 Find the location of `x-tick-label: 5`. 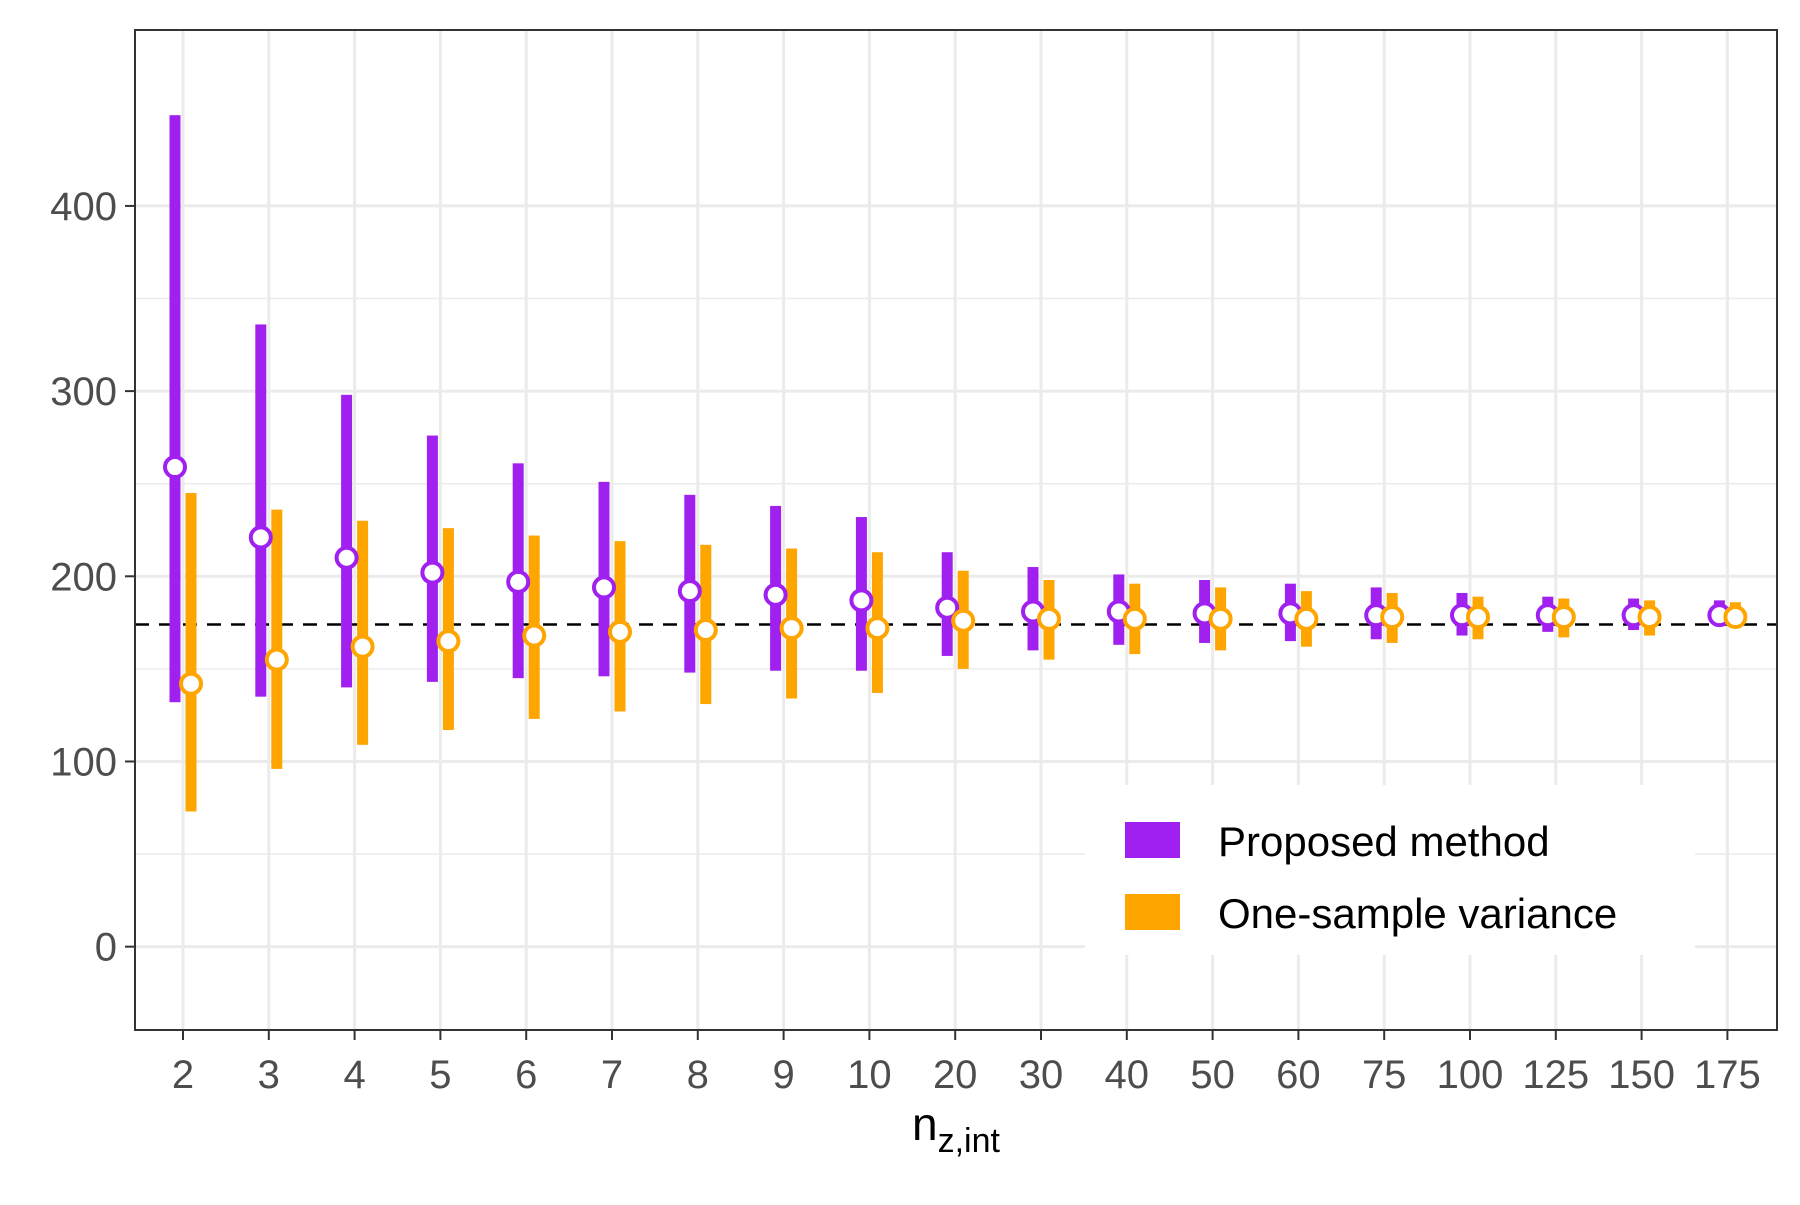

x-tick-label: 5 is located at coordinates (440, 1075).